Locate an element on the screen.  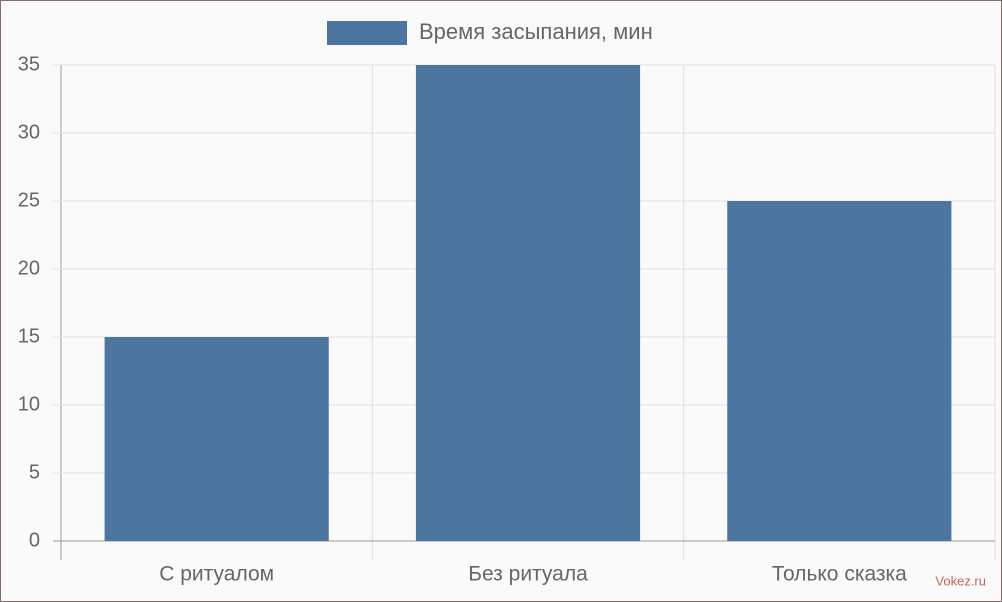
watermark: Vokez.ru is located at coordinates (960, 580).